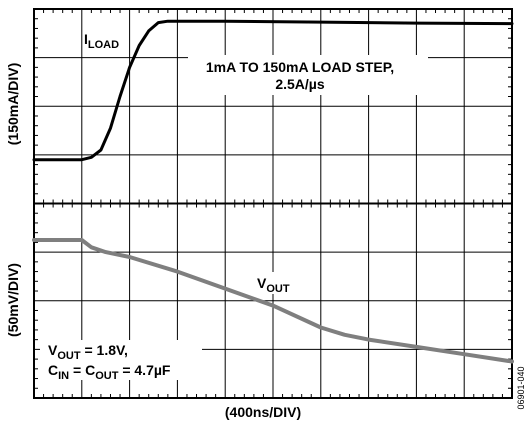  I want to click on vout-label: VOUT, so click(273, 285).